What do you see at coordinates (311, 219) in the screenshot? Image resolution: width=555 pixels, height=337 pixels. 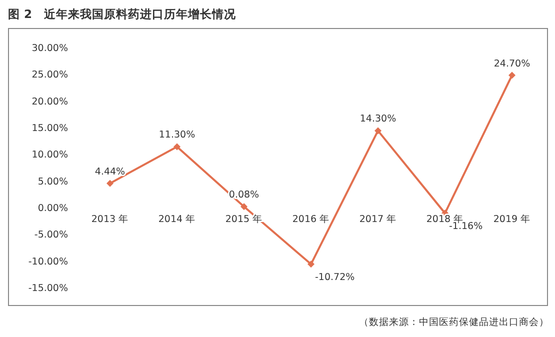 I see `x-tick-label: 2016 年` at bounding box center [311, 219].